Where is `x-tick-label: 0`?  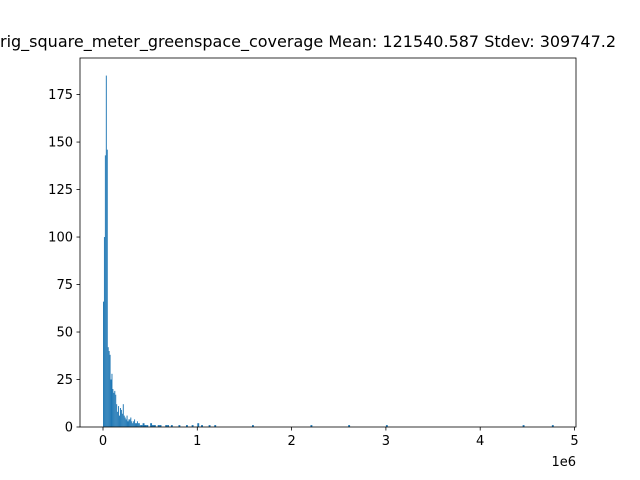
x-tick-label: 0 is located at coordinates (103, 441).